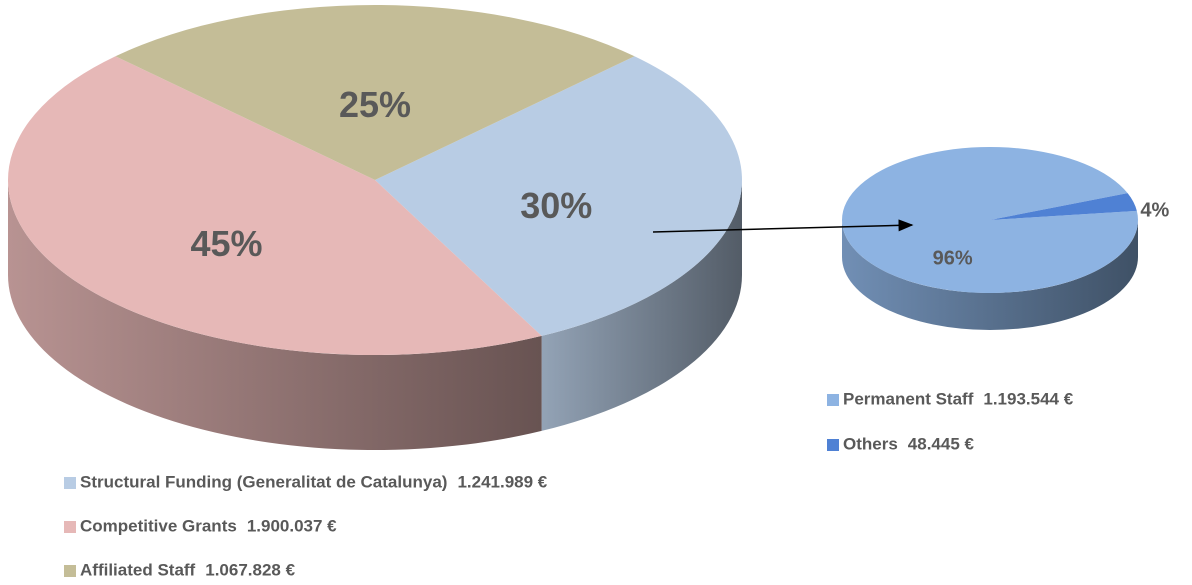 This screenshot has height=585, width=1192. What do you see at coordinates (556, 205) in the screenshot?
I see `pie-label: 30%` at bounding box center [556, 205].